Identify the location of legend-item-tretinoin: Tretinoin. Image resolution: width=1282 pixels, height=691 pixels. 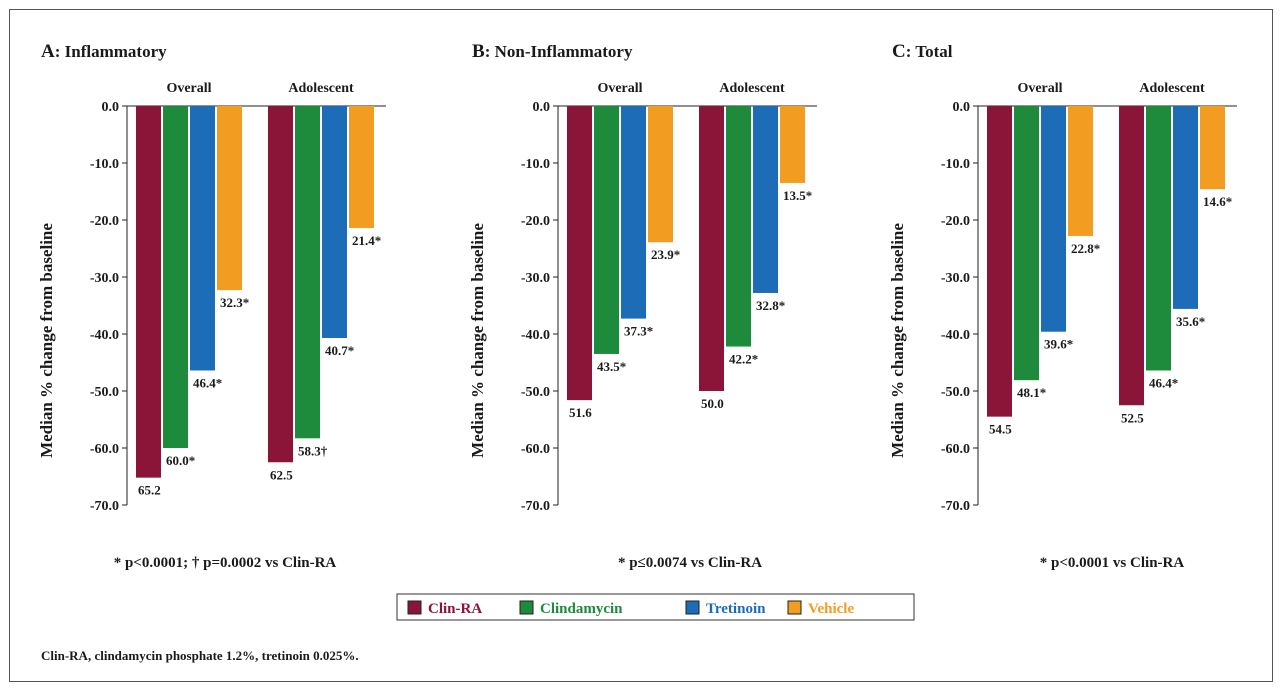
(725, 608).